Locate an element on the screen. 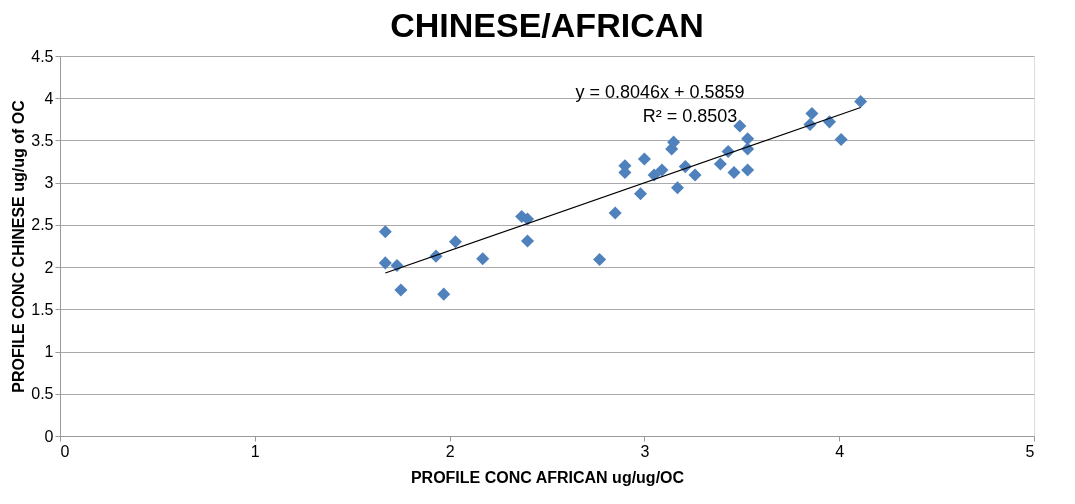 Image resolution: width=1075 pixels, height=504 pixels. y-tick-label: 4.5 is located at coordinates (42, 56).